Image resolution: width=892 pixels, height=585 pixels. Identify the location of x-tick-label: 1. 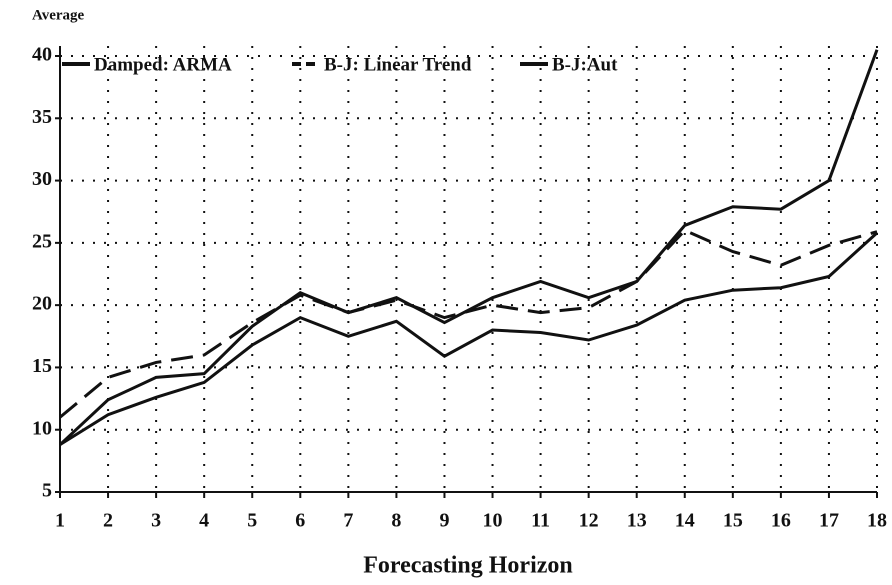
(60, 521).